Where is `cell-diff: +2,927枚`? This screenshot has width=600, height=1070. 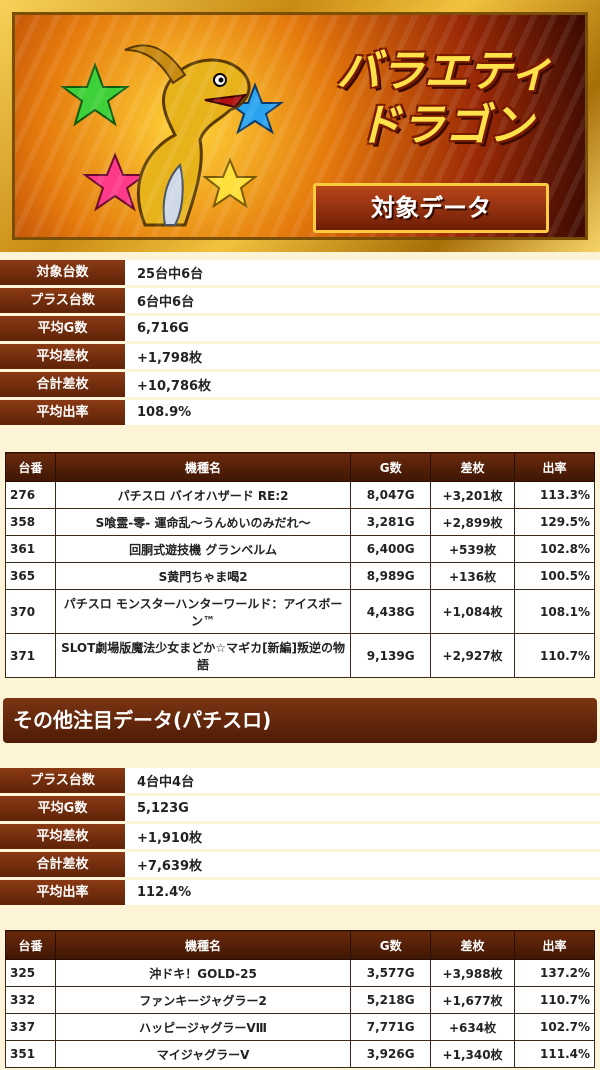 cell-diff: +2,927枚 is located at coordinates (473, 655).